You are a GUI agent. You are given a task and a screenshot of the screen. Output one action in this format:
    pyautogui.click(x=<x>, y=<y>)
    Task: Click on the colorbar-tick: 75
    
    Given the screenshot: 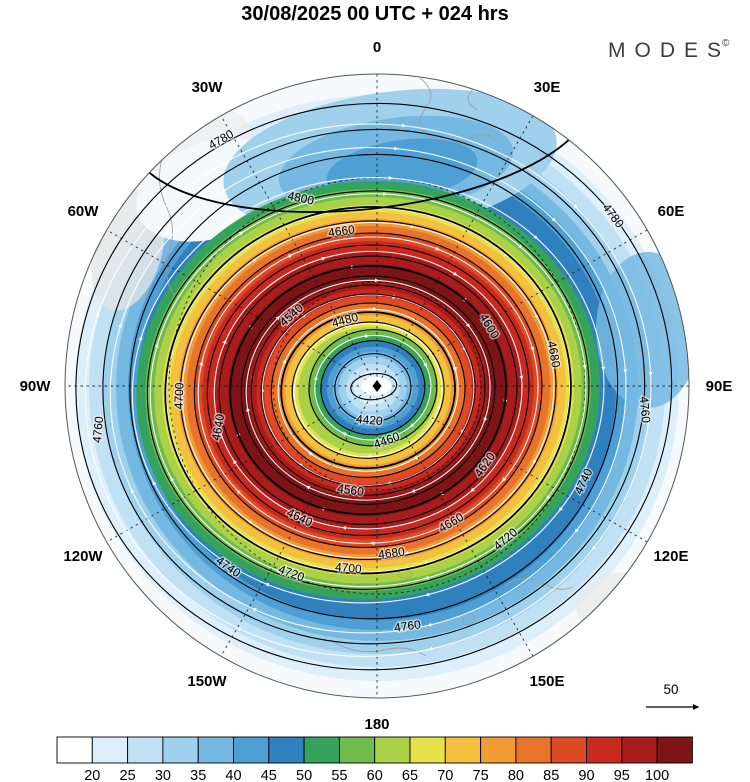 What is the action you would take?
    pyautogui.click(x=481, y=775)
    